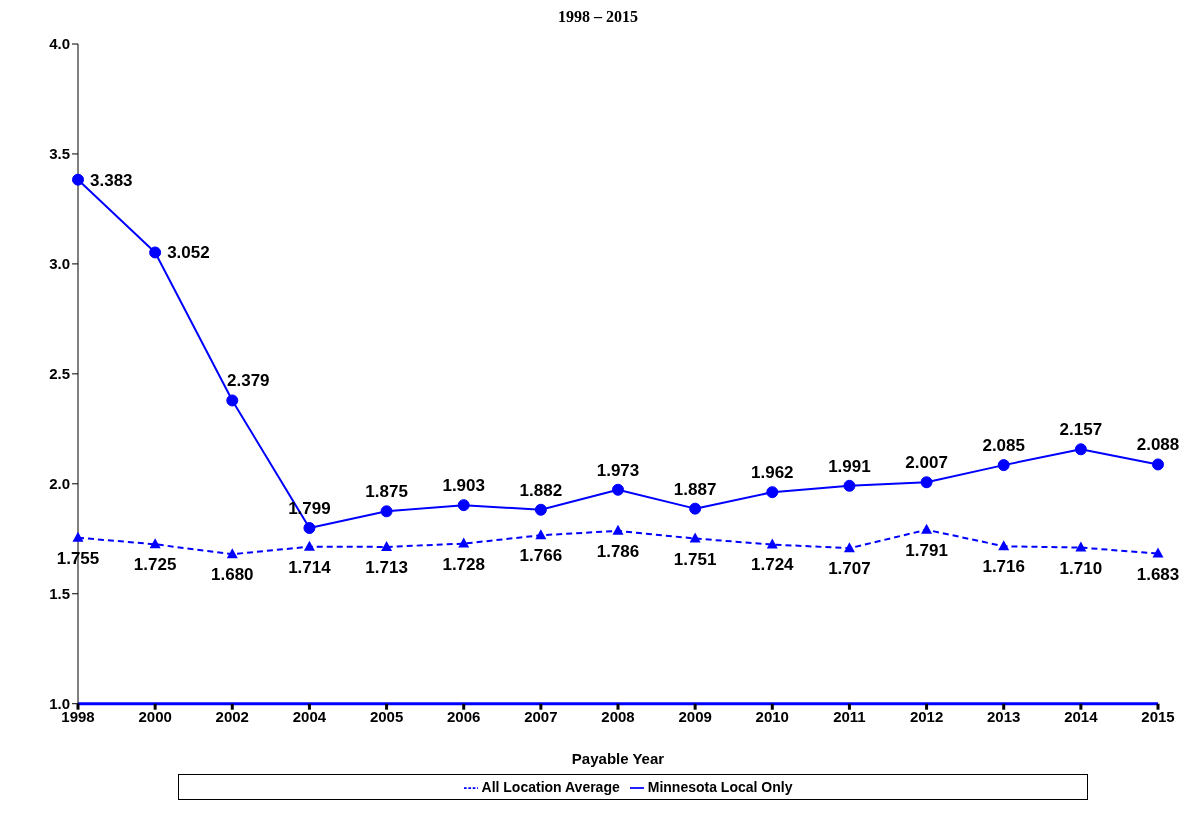  I want to click on data-label: 1.766, so click(541, 556).